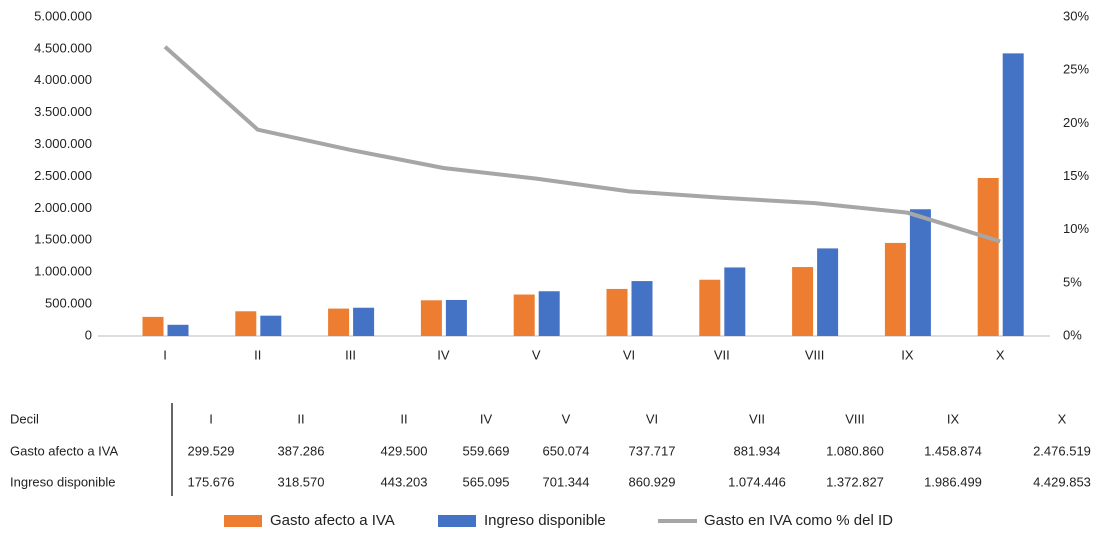  Describe the element at coordinates (1072, 334) in the screenshot. I see `y2-tick-label: 0%` at that location.